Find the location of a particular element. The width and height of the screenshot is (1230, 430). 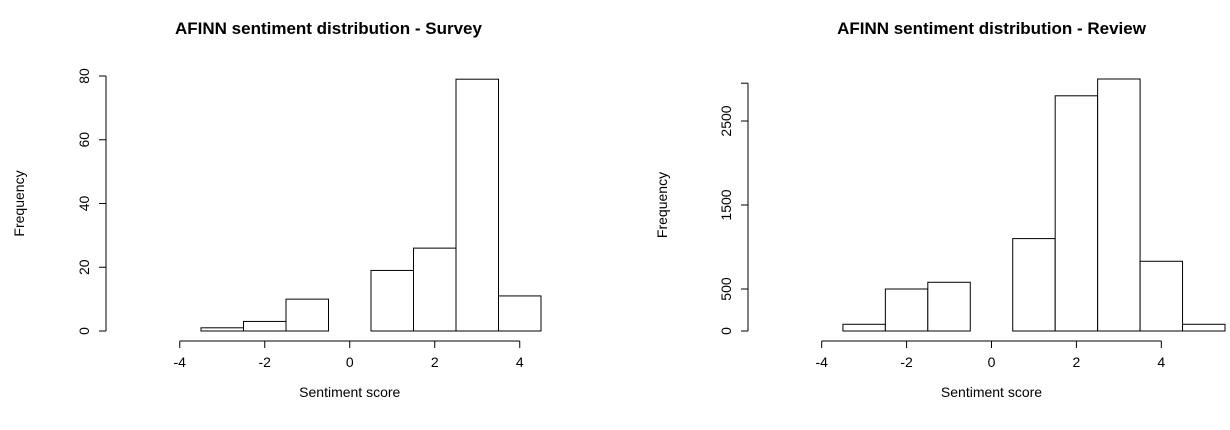

chart-title: AFINN sentiment distribution - Review is located at coordinates (992, 28).